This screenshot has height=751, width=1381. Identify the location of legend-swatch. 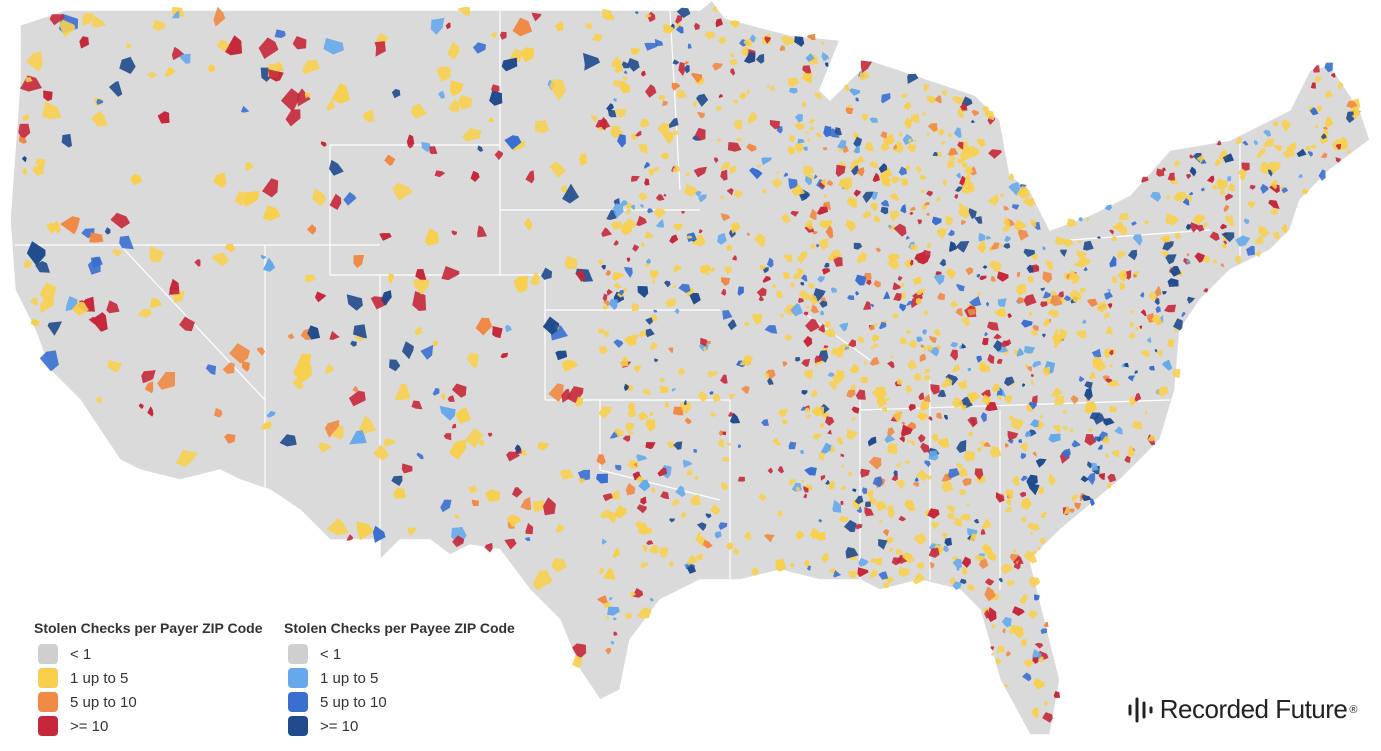
(48, 654).